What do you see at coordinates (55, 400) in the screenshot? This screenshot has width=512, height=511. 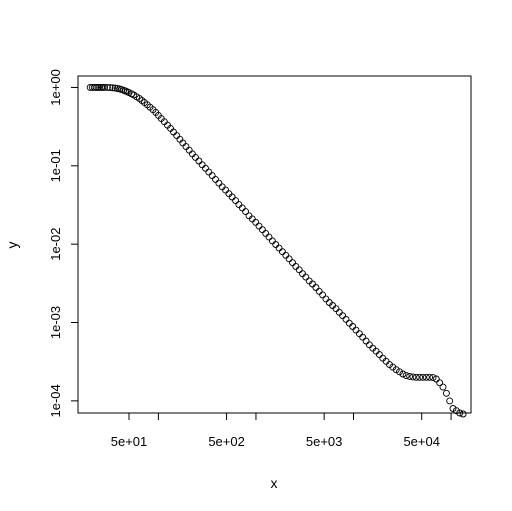 I see `y-tick-label: 1e-04` at bounding box center [55, 400].